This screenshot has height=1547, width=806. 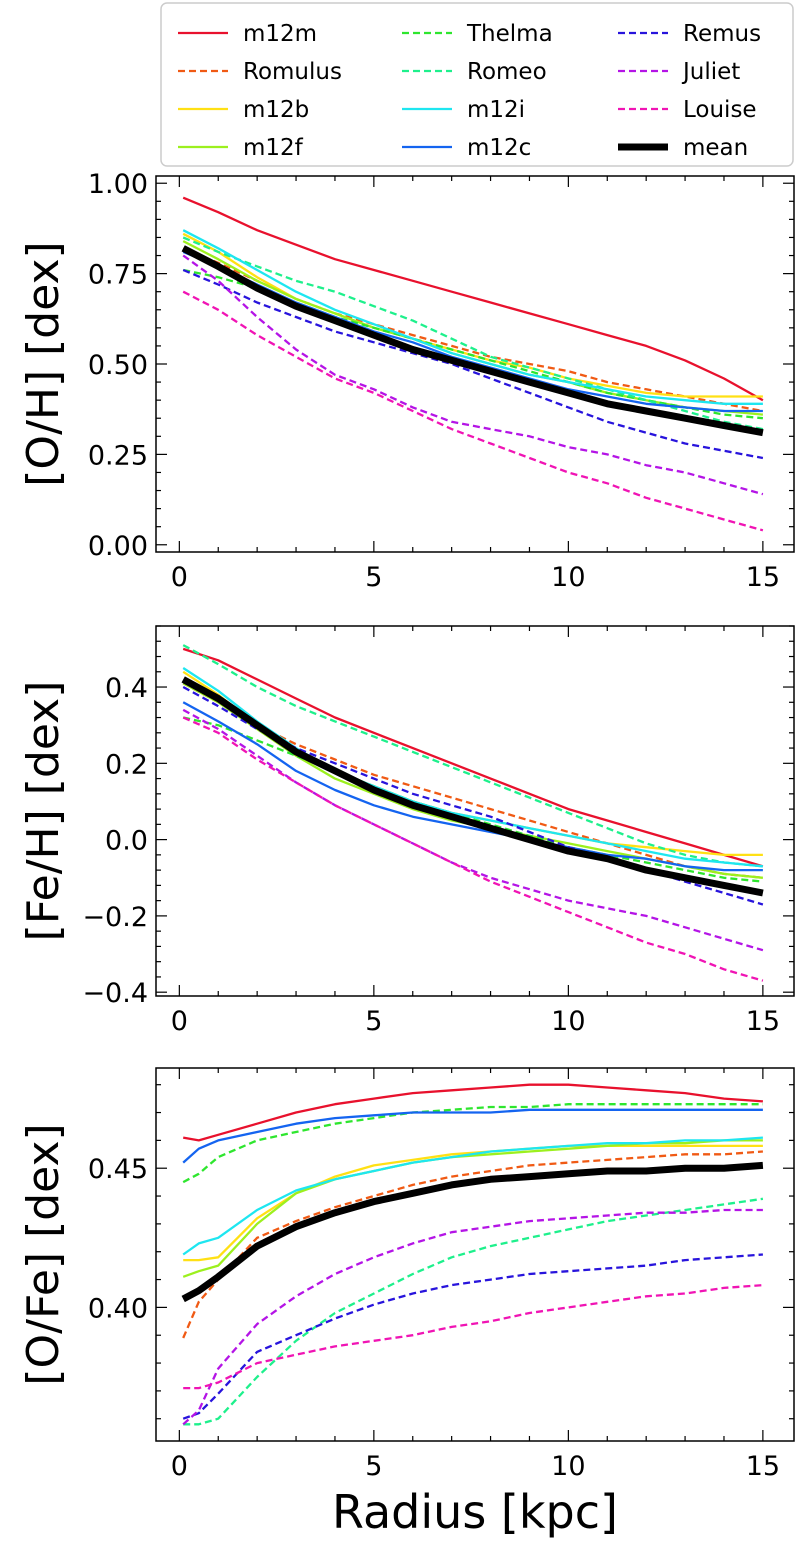 I want to click on legend-label: m12i, so click(x=496, y=110).